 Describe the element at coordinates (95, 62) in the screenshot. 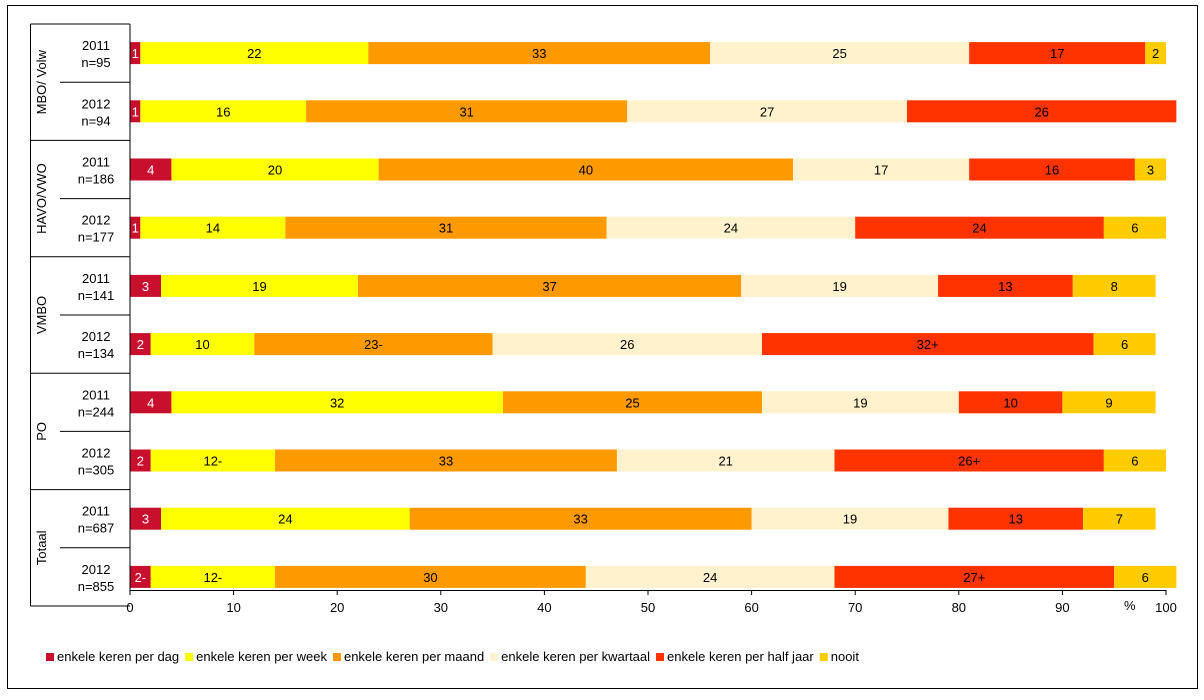

I see `row-n-label: n=95` at that location.